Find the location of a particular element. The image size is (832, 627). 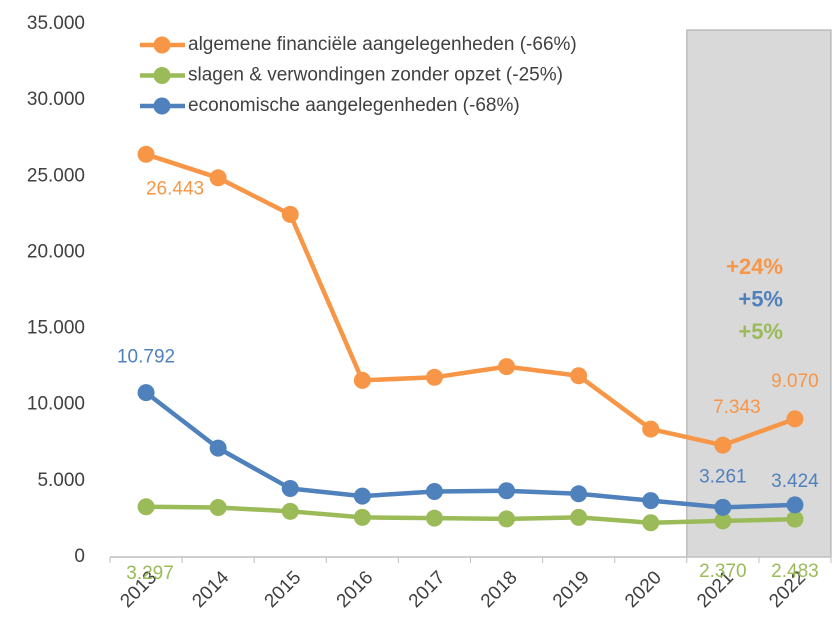

data-label: 3.261 is located at coordinates (723, 476).